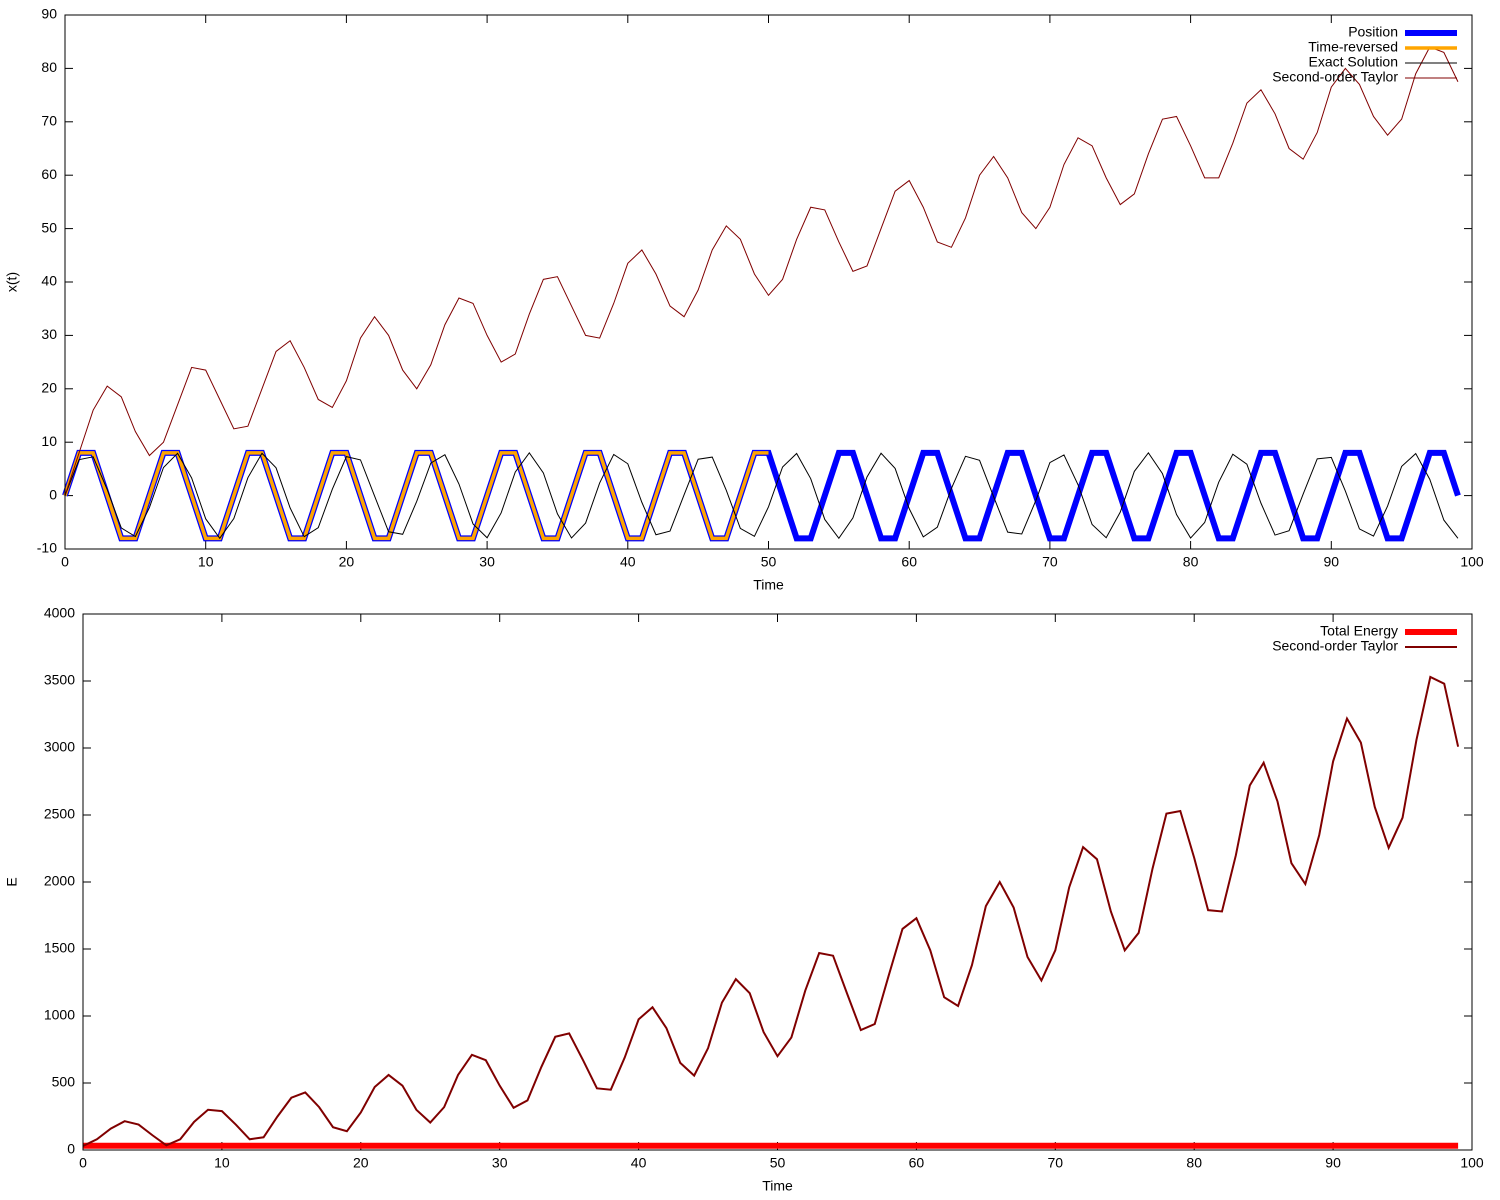  Describe the element at coordinates (49, 388) in the screenshot. I see `y-tick-label: 20` at that location.